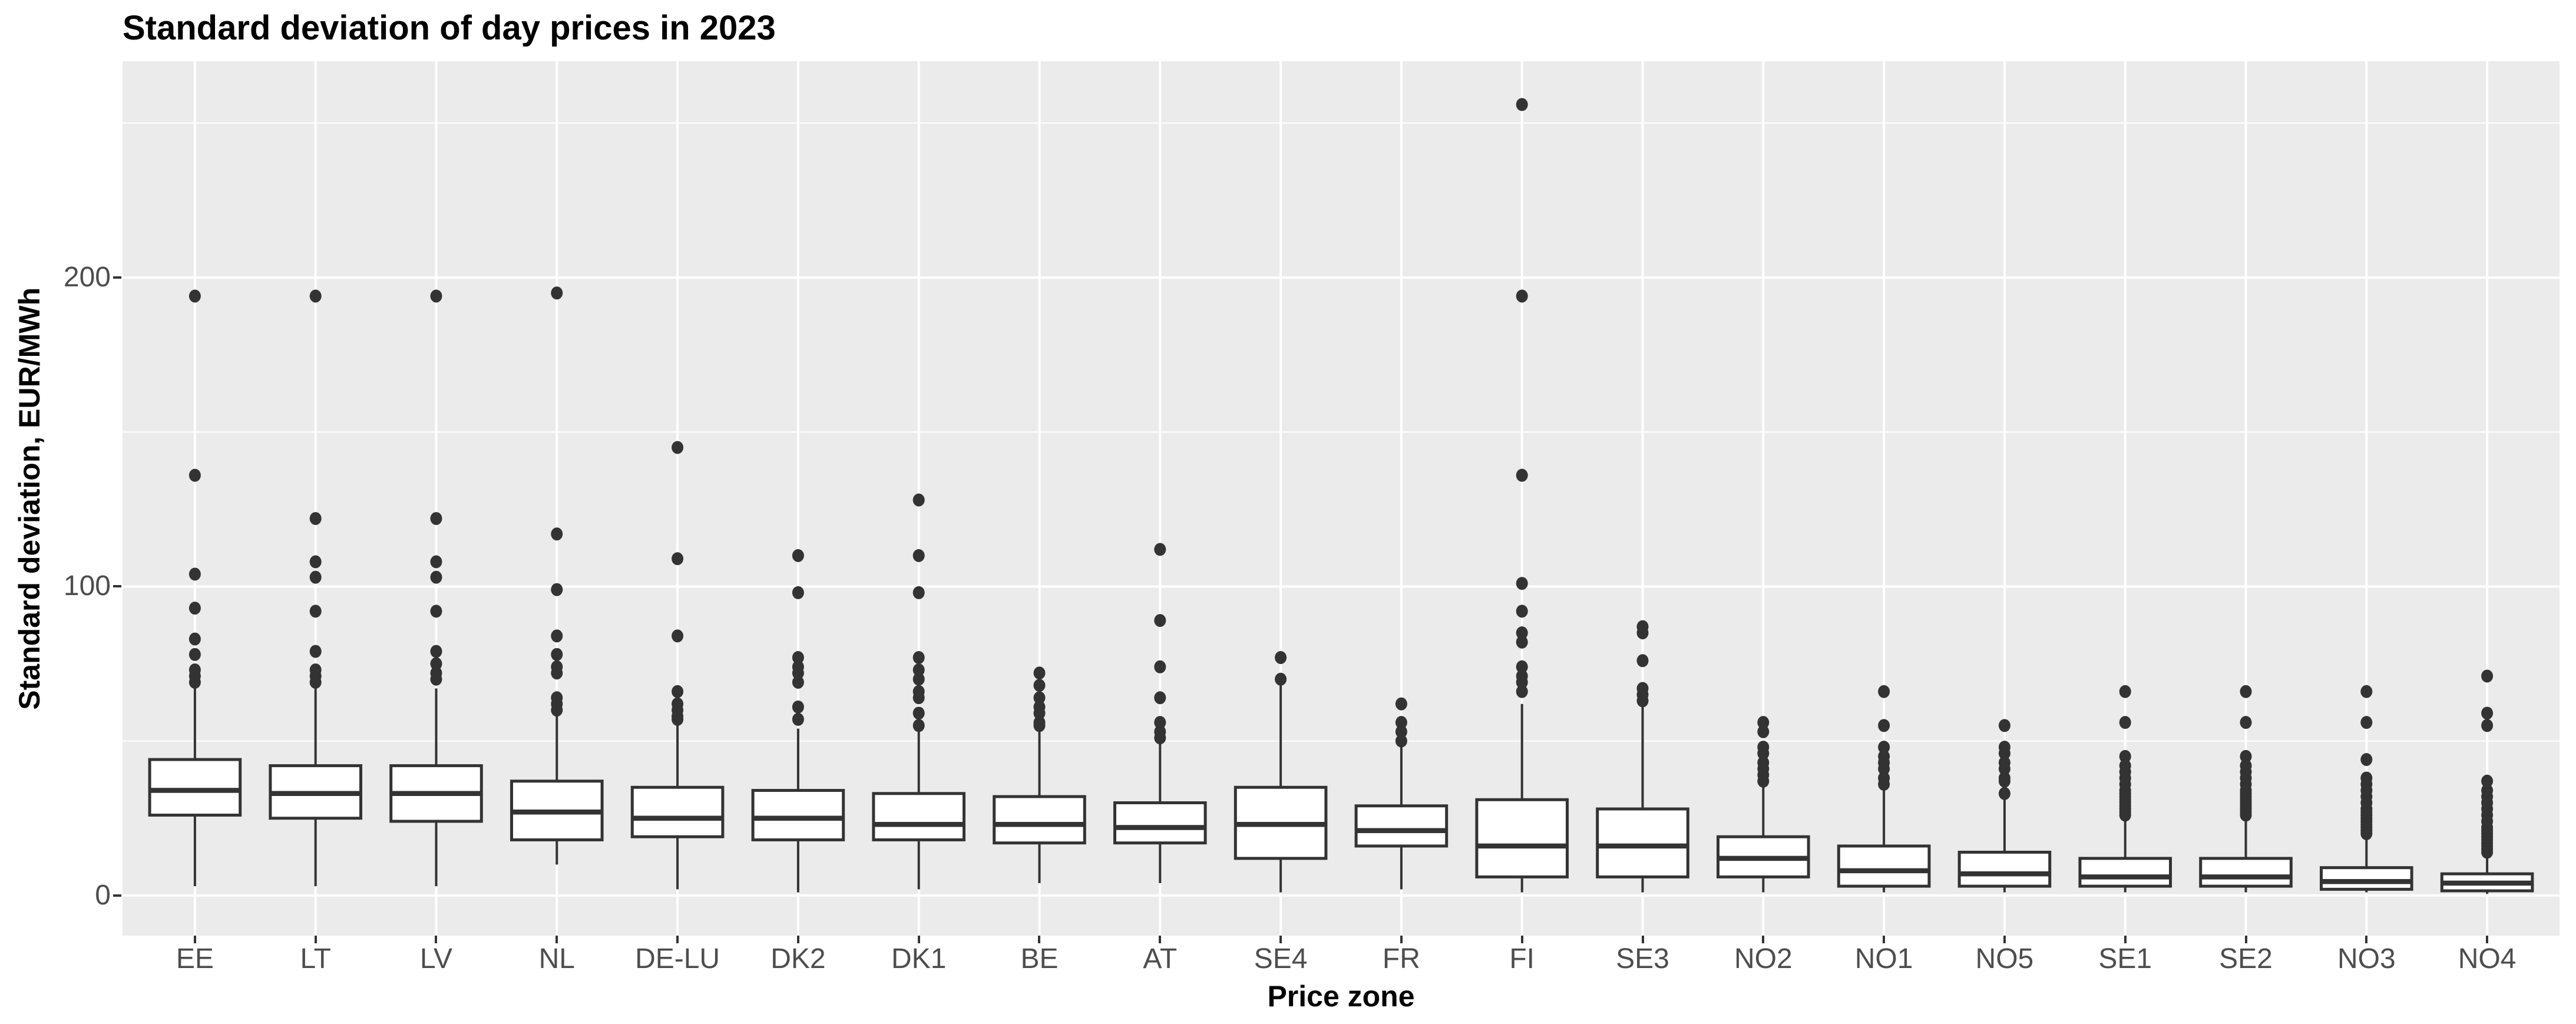 The image size is (2576, 1024). Describe the element at coordinates (87, 277) in the screenshot. I see `y-tick-label: 200` at that location.